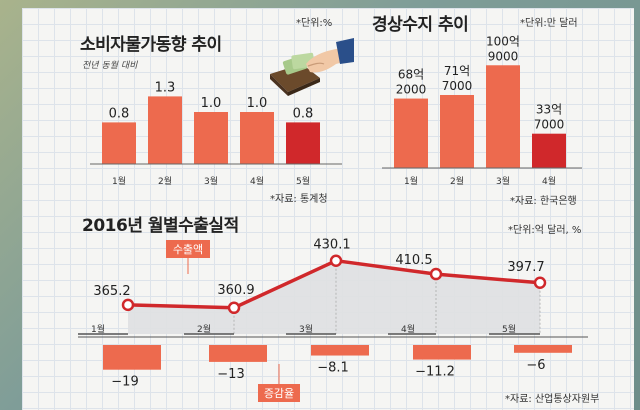 This screenshot has height=410, width=640. Describe the element at coordinates (98, 329) in the screenshot. I see `export-month-label: 1월` at that location.